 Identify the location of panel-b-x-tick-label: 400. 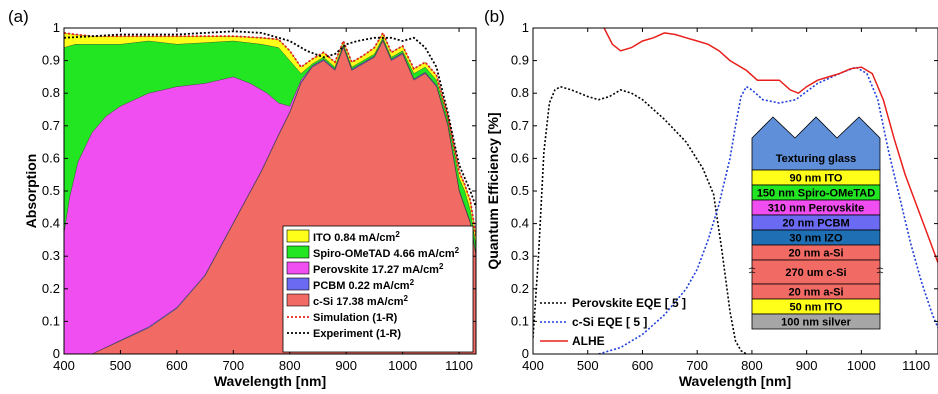
(533, 365).